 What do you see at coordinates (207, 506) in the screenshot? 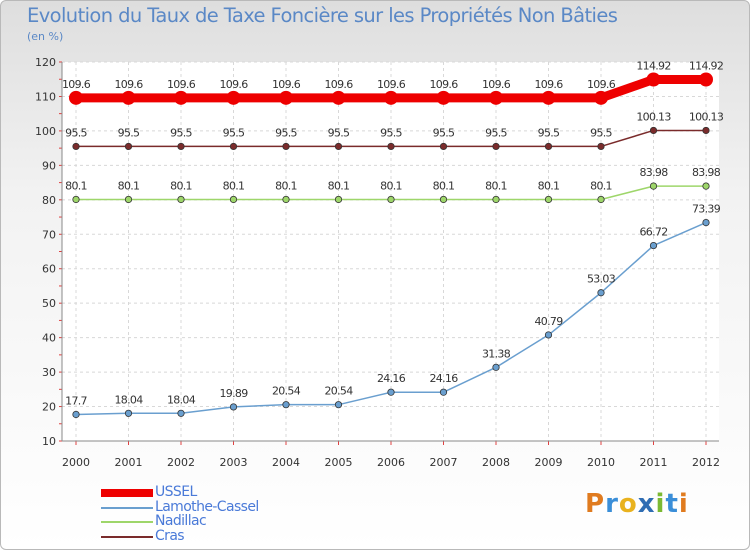
I see `legend-label: Lamothe-Cassel` at bounding box center [207, 506].